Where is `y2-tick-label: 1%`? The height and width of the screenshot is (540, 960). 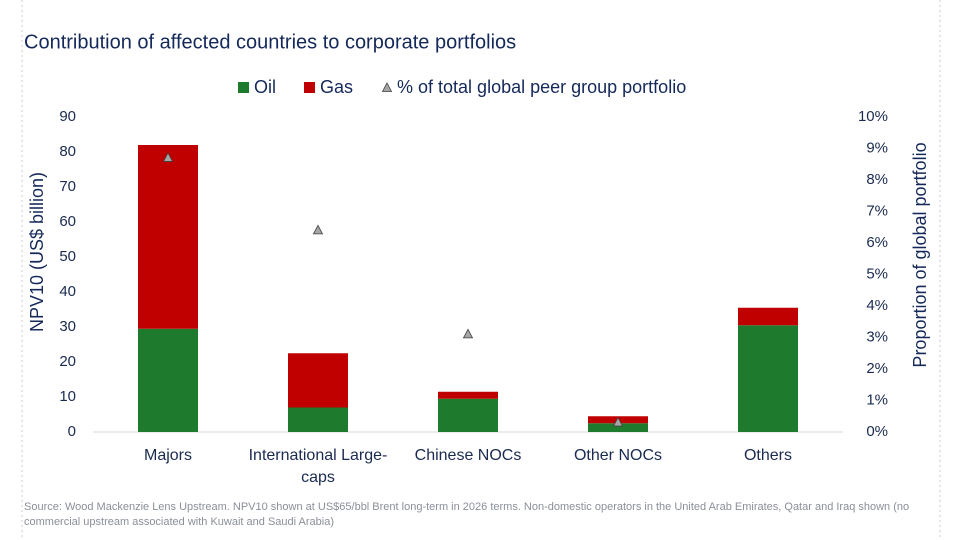
y2-tick-label: 1% is located at coordinates (877, 399).